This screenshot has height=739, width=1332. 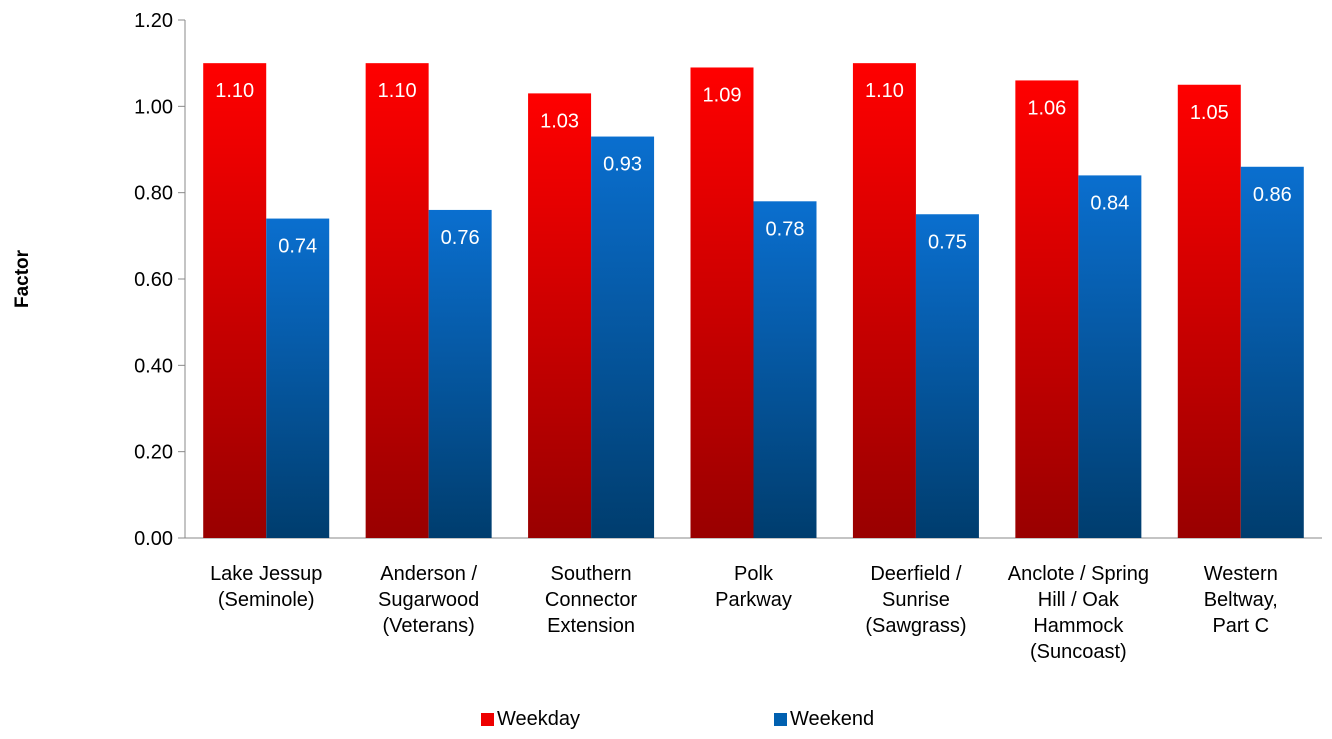 I want to click on y-tick-label: 0.40, so click(x=153, y=366).